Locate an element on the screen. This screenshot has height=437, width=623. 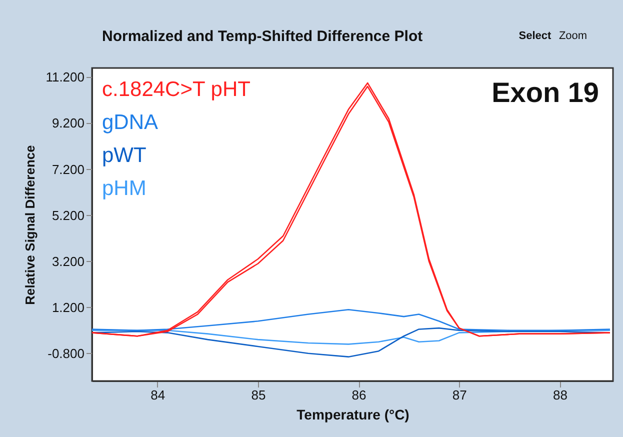
y-tick-label: 1.200 is located at coordinates (68, 307).